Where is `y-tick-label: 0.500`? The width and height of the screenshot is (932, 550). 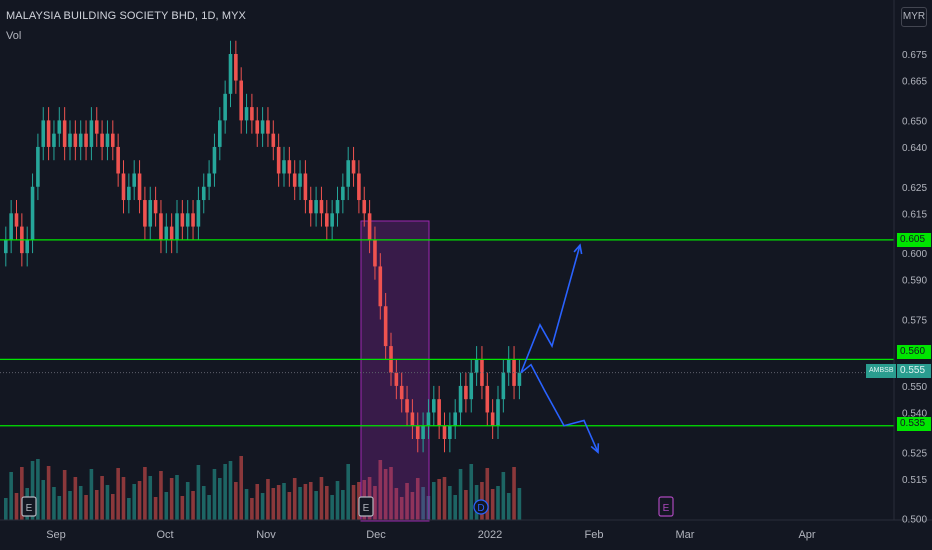
y-tick-label: 0.500 is located at coordinates (914, 520).